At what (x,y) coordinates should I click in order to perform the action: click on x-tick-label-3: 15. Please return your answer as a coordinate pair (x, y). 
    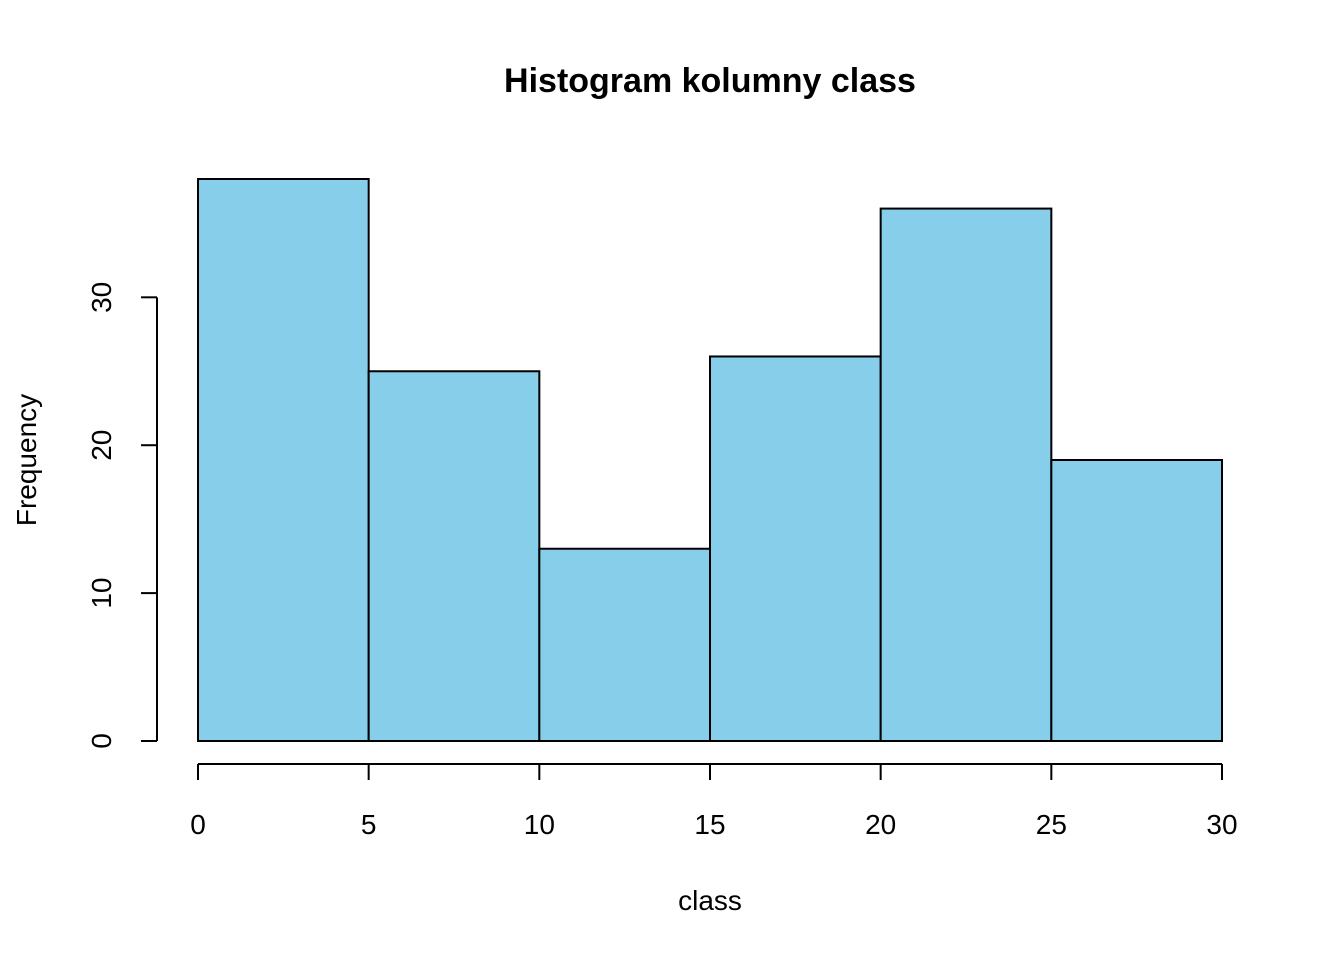
    Looking at the image, I should click on (709, 824).